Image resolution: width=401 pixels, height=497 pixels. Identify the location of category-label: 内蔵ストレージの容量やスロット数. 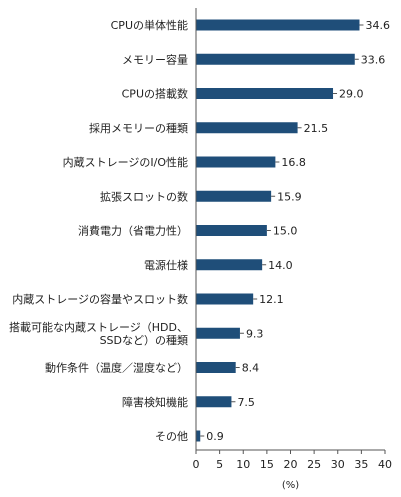
(100, 299).